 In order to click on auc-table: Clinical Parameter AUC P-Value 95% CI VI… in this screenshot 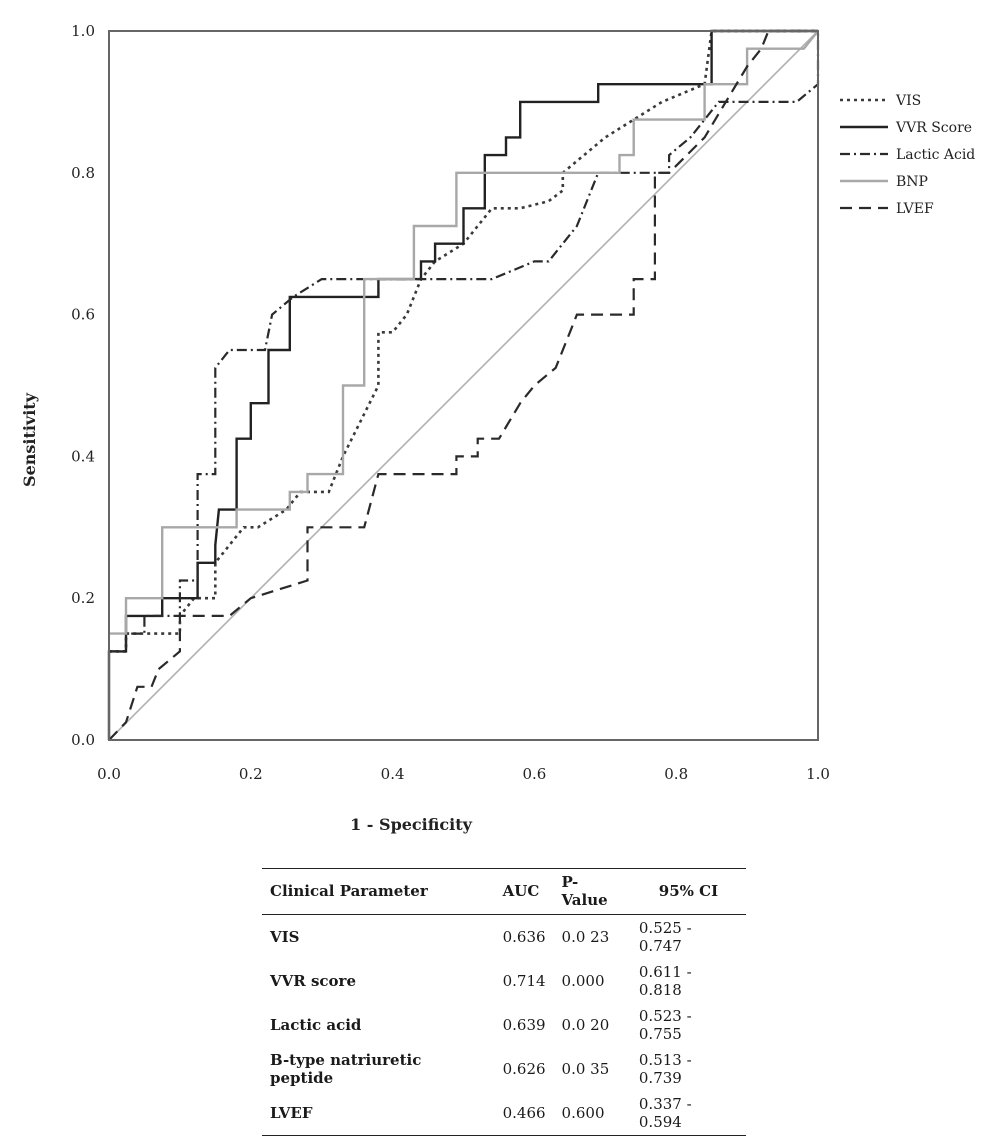, I will do `click(504, 1002)`.